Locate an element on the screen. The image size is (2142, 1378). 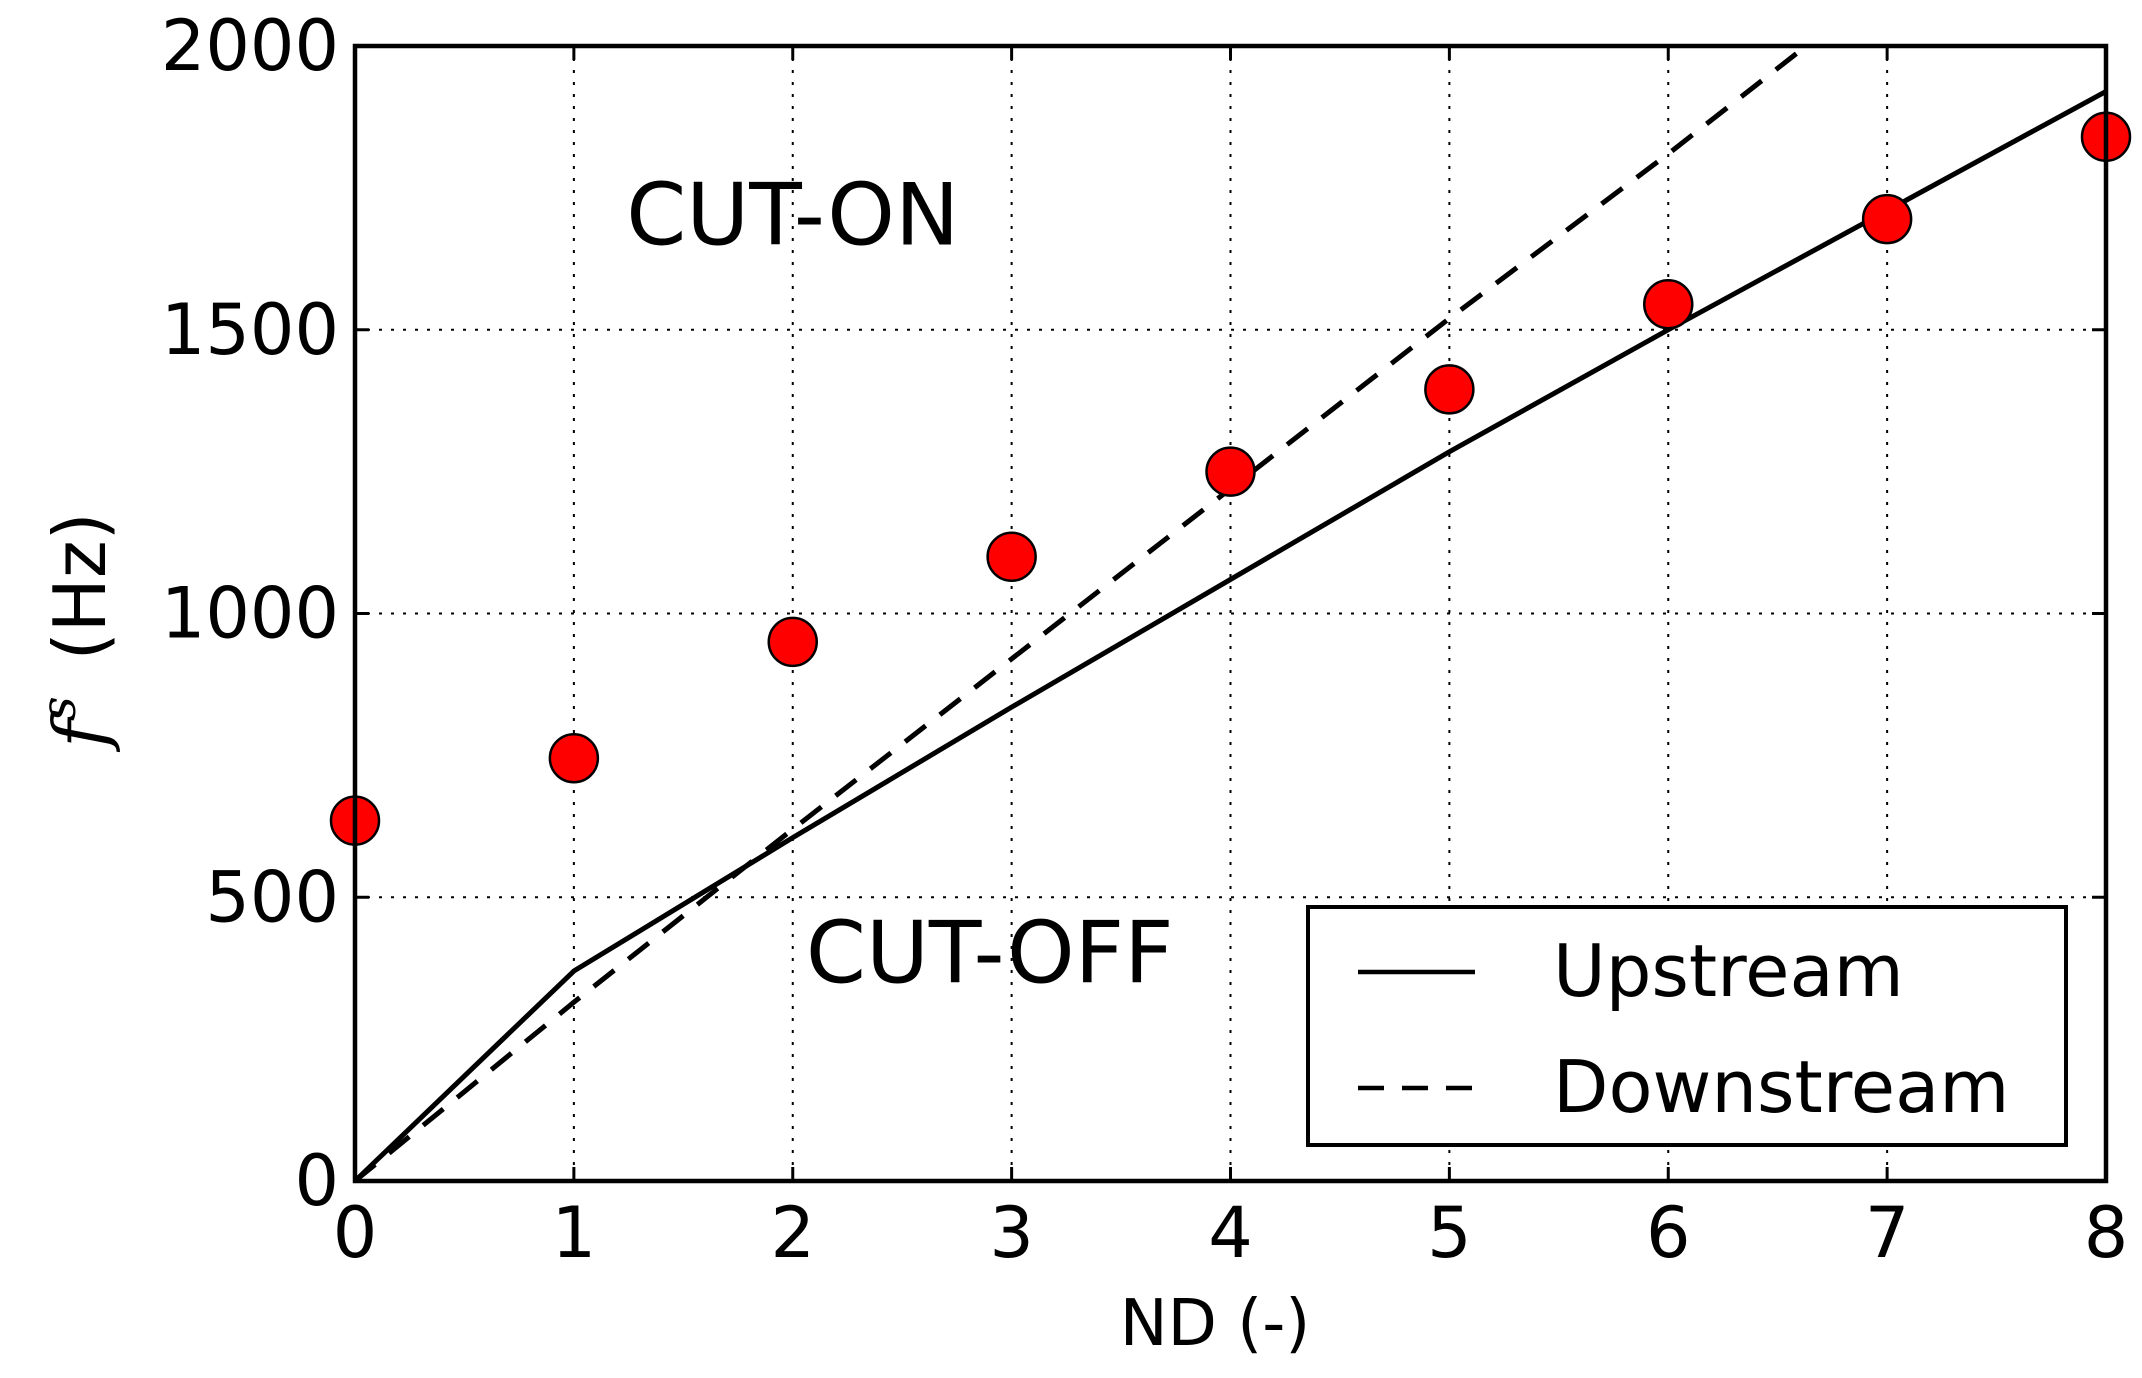
legend-box is located at coordinates (1687, 1026).